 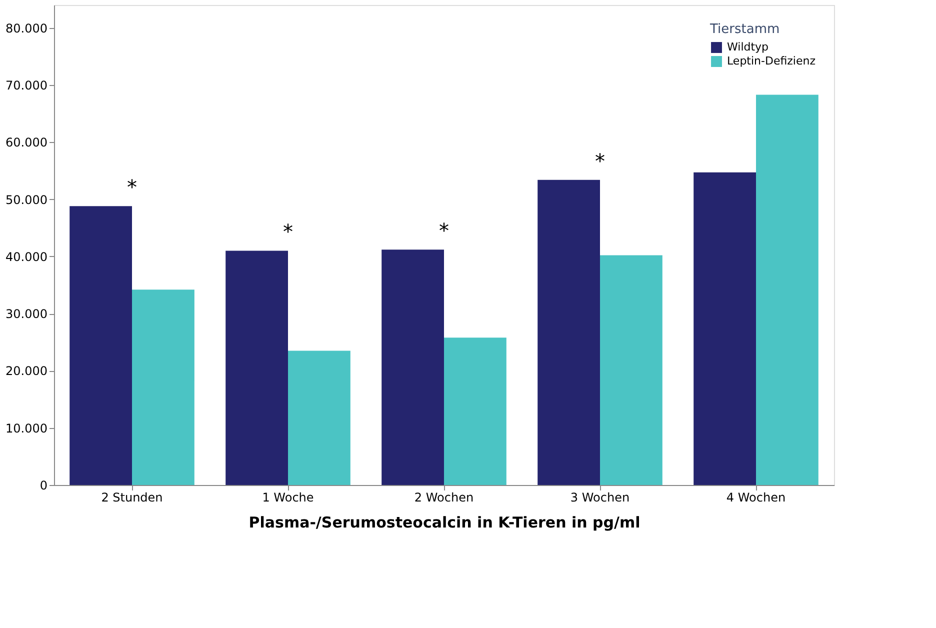 What do you see at coordinates (444, 497) in the screenshot?
I see `x-tick-label: 2 Wochen` at bounding box center [444, 497].